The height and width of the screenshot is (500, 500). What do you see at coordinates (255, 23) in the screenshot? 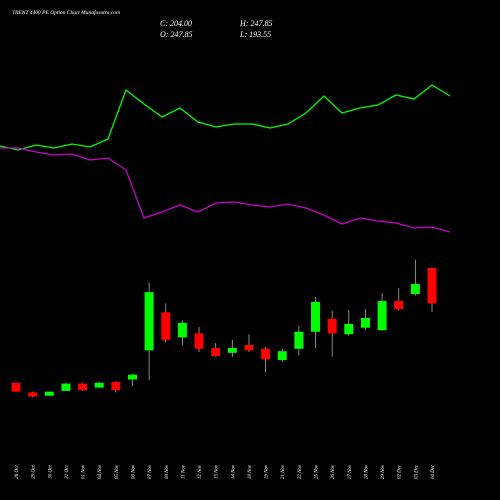
I see `high-info: H: 247.85` at bounding box center [255, 23].